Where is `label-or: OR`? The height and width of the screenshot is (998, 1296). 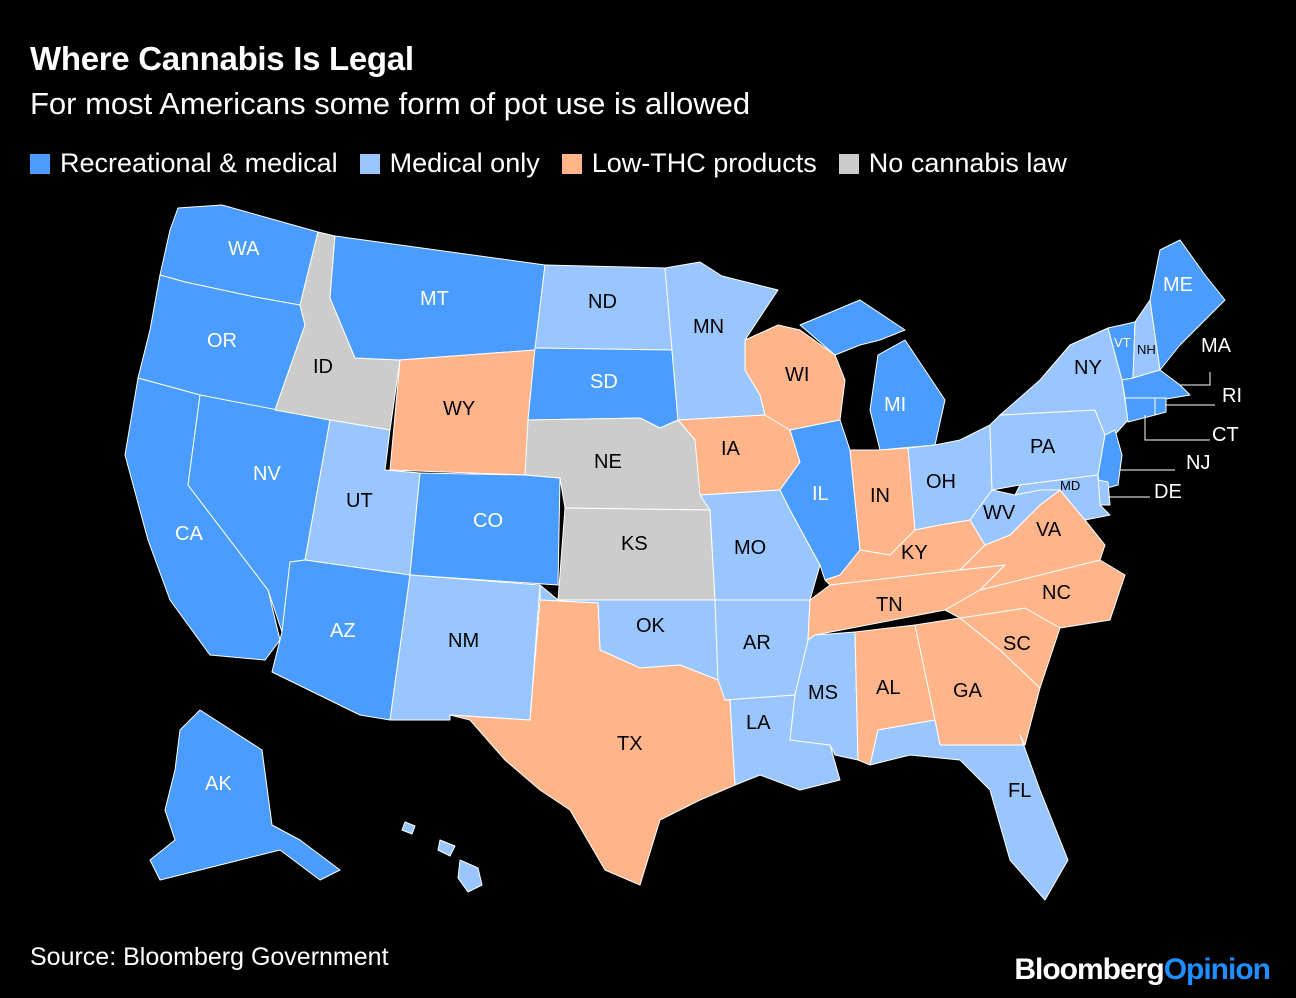
label-or: OR is located at coordinates (222, 341).